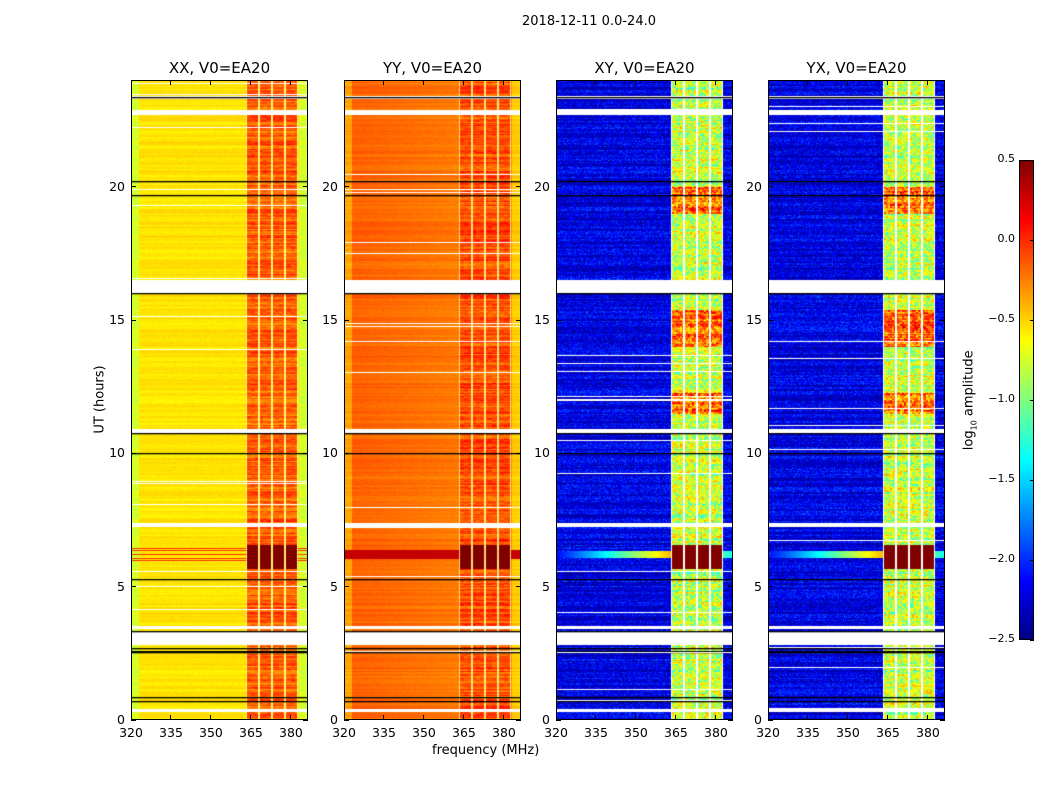 The width and height of the screenshot is (1050, 800). Describe the element at coordinates (1006, 158) in the screenshot. I see `colorbar-tick-label: 0.5` at that location.